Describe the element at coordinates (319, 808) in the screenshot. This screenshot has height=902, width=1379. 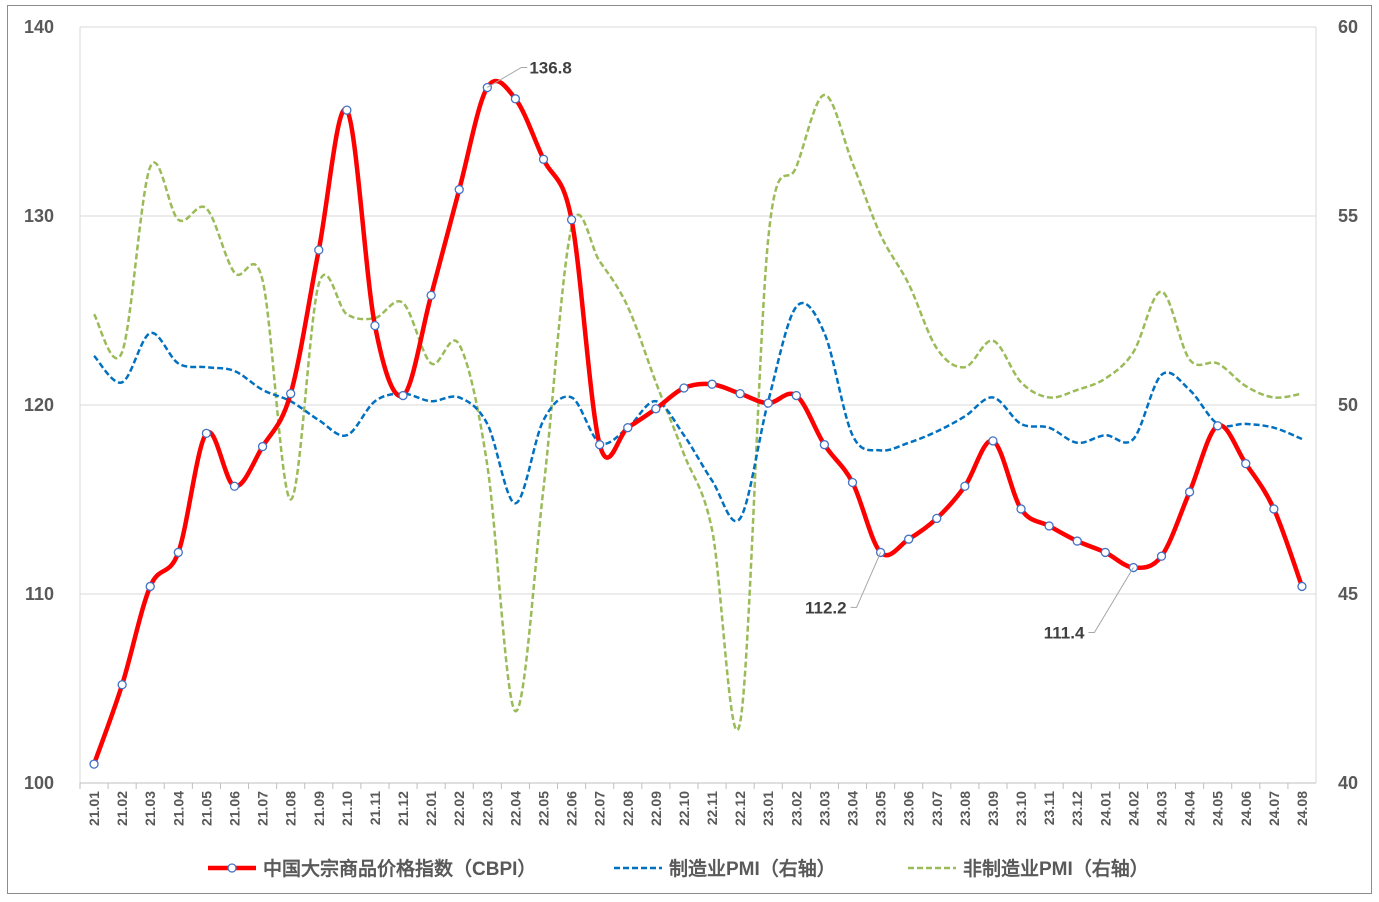
I see `x-axis-tick-label: 21.09` at that location.